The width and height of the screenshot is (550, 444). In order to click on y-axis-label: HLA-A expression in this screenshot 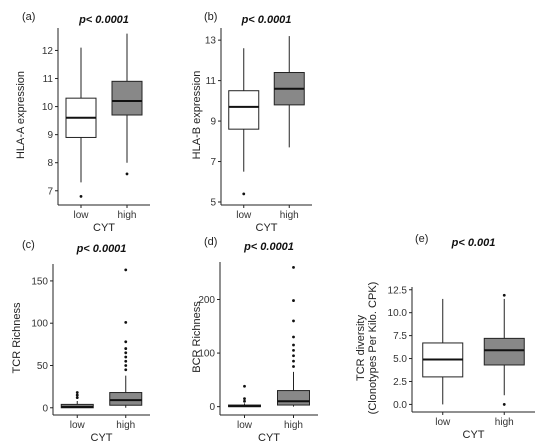, I will do `click(21, 115)`.